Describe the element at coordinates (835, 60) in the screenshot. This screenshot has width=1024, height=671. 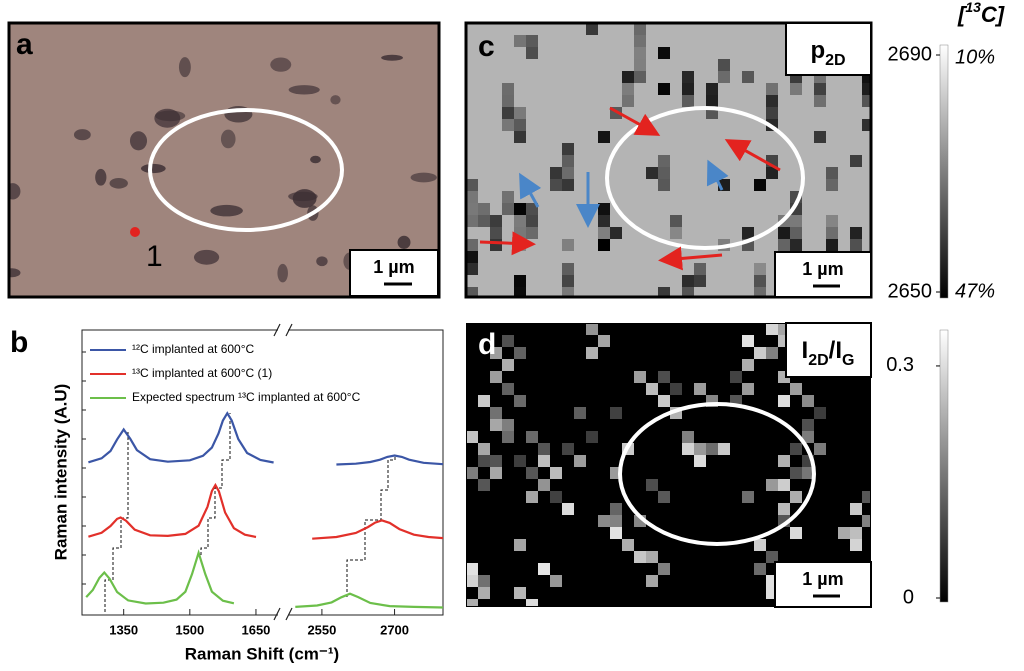
I see `tag-subscript: 2D` at that location.